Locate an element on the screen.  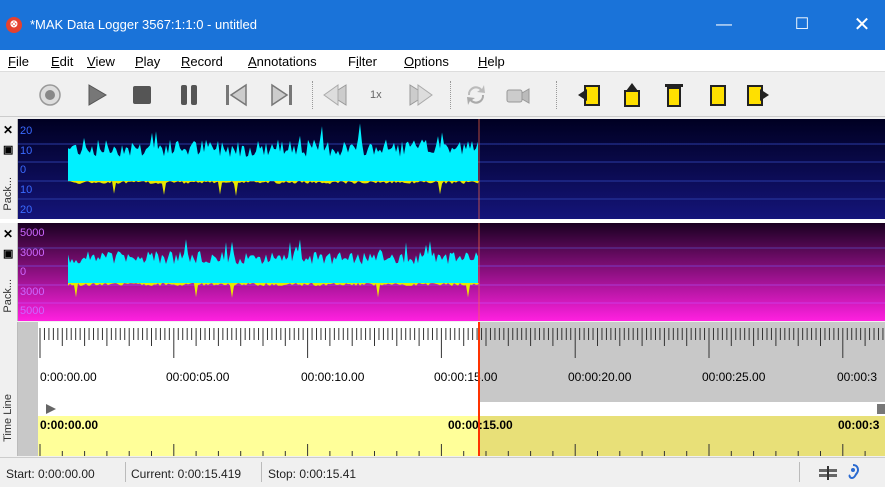
menu-view: View is located at coordinates (101, 61).